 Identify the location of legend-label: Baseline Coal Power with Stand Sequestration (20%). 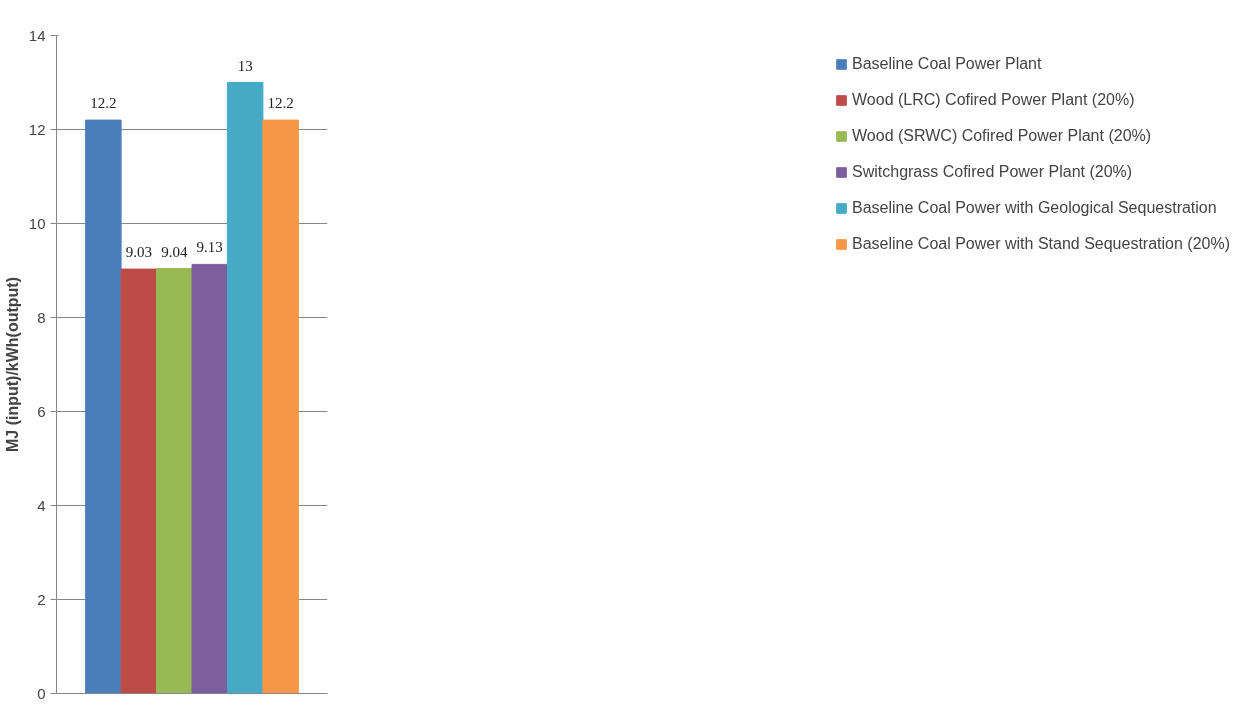
(1041, 244).